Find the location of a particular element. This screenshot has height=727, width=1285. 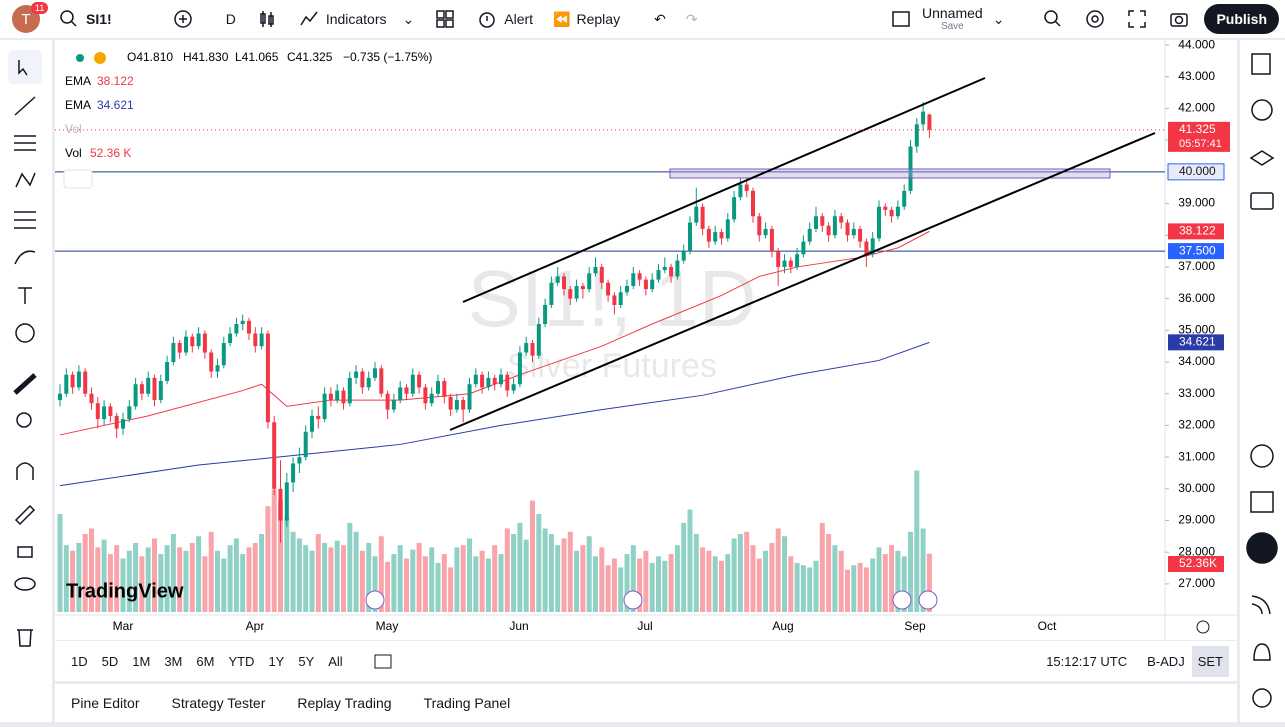

y-tick-label: 30.000 is located at coordinates (1196, 488).